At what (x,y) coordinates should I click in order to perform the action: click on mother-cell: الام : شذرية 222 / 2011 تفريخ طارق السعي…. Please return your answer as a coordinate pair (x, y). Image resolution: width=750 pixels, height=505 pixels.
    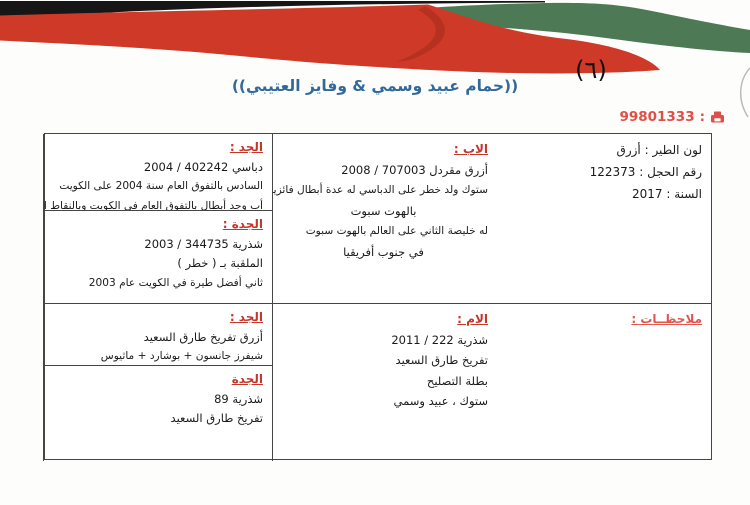
    Looking at the image, I should click on (384, 382).